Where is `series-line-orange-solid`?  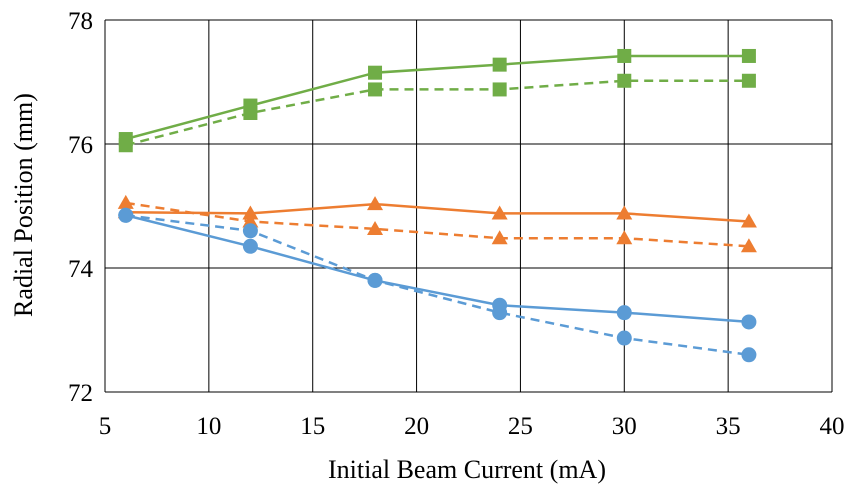
series-line-orange-solid is located at coordinates (437, 212).